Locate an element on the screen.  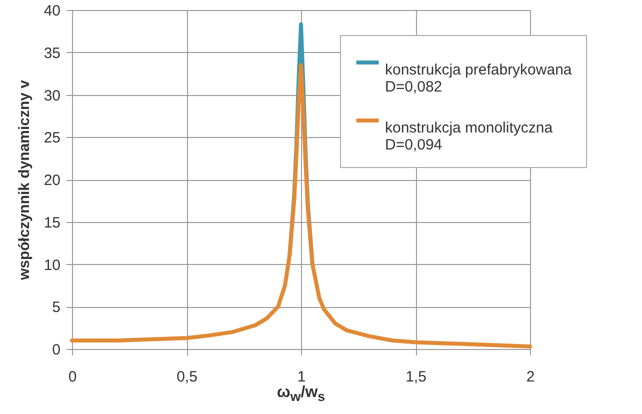
x-tick-label: 2 is located at coordinates (530, 377).